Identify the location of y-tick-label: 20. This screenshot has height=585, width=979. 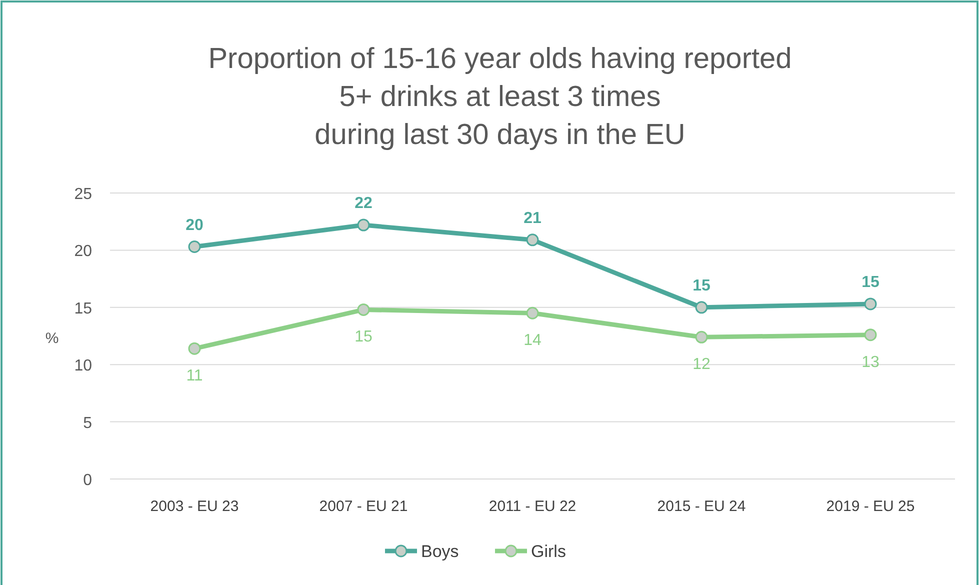
(83, 251).